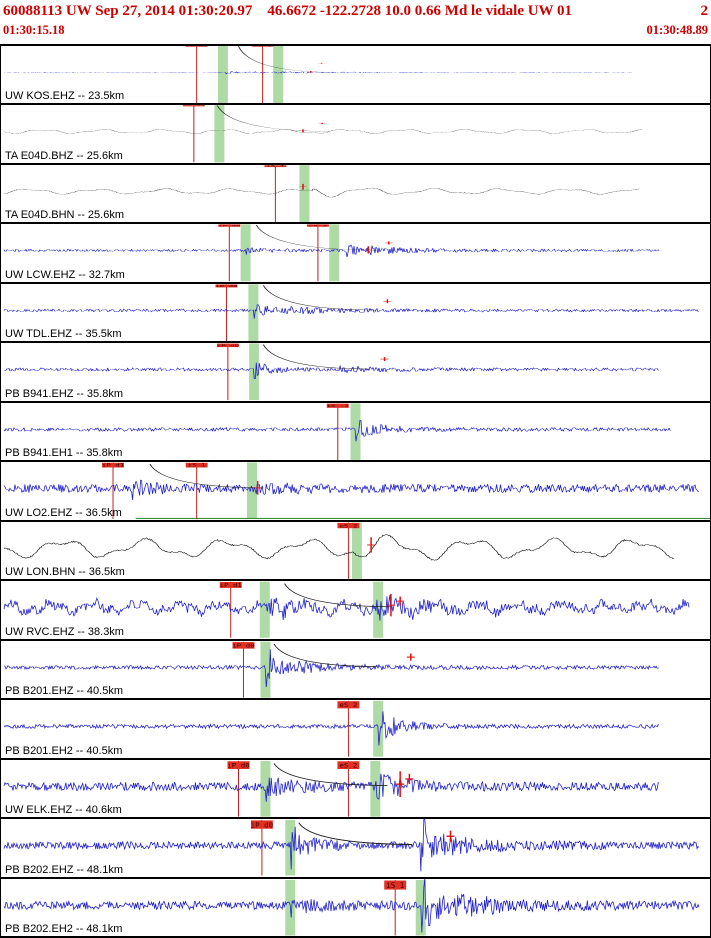  I want to click on trace-panel: iP d0 eS 2 UW KOS.EHZ -- 23.5km, so click(355, 74).